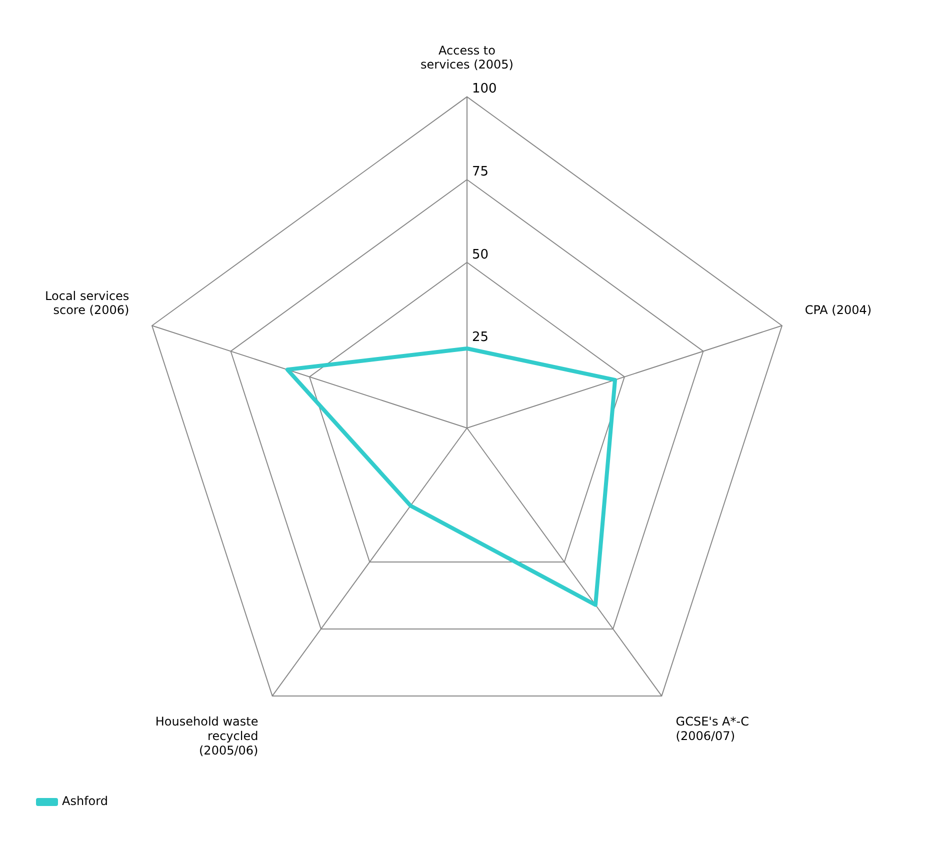 This screenshot has width=928, height=842. What do you see at coordinates (480, 338) in the screenshot?
I see `y-tick-label: 25` at bounding box center [480, 338].